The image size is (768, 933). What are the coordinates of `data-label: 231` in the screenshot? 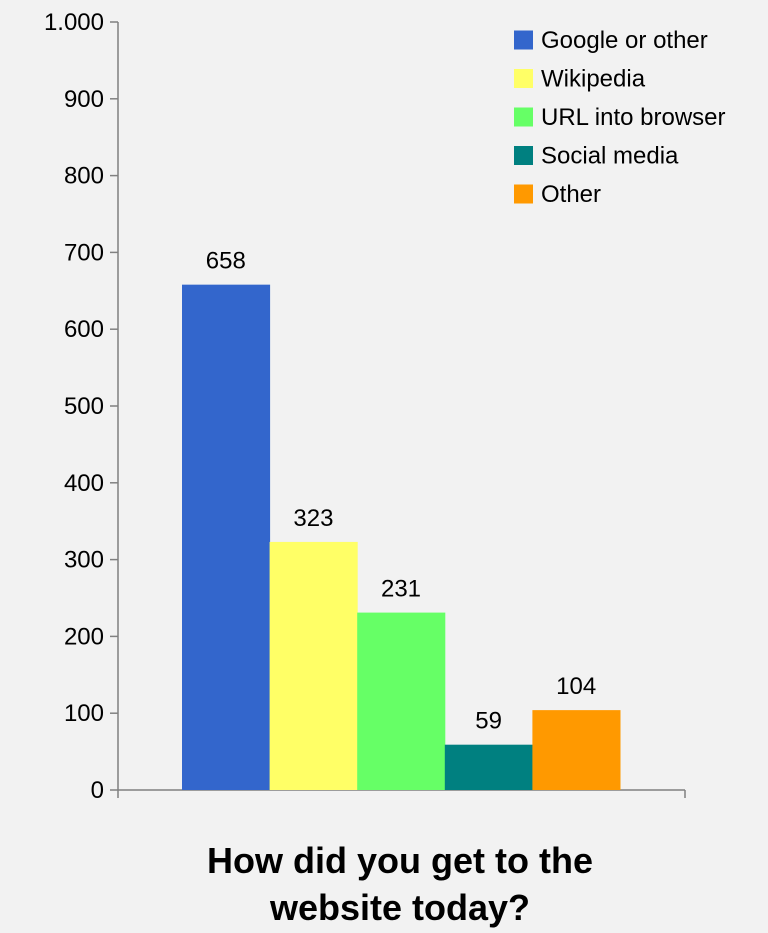 It's located at (401, 589).